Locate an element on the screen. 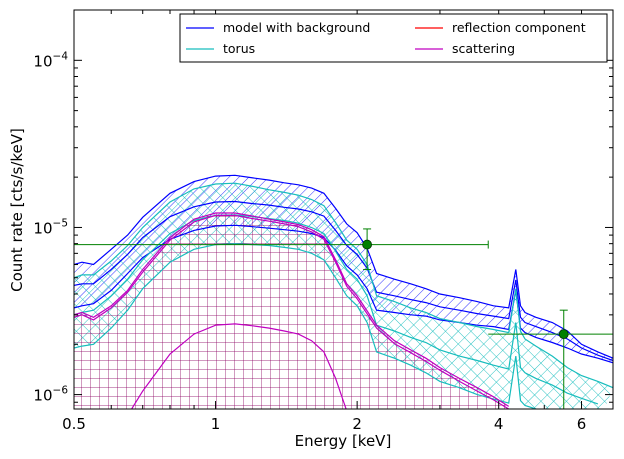 This screenshot has height=459, width=624. legend-box is located at coordinates (393, 38).